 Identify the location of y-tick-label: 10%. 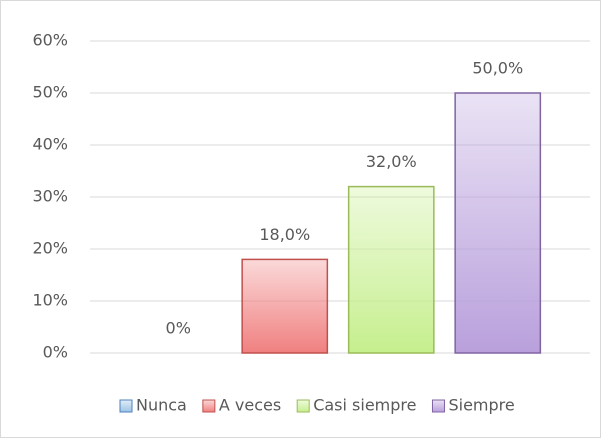
(50, 300).